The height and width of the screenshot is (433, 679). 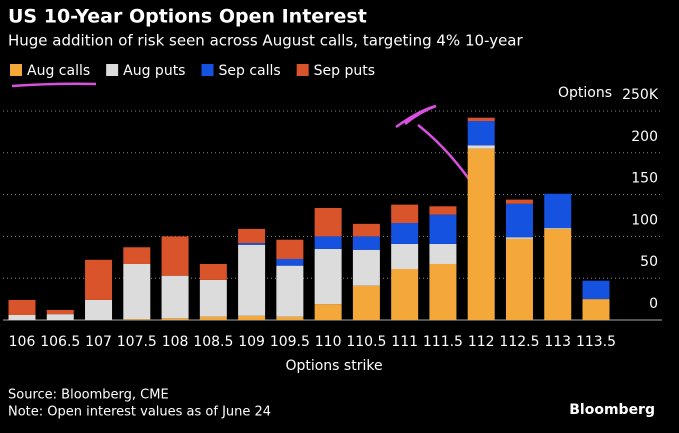 I want to click on x-tick-label: 113, so click(x=557, y=342).